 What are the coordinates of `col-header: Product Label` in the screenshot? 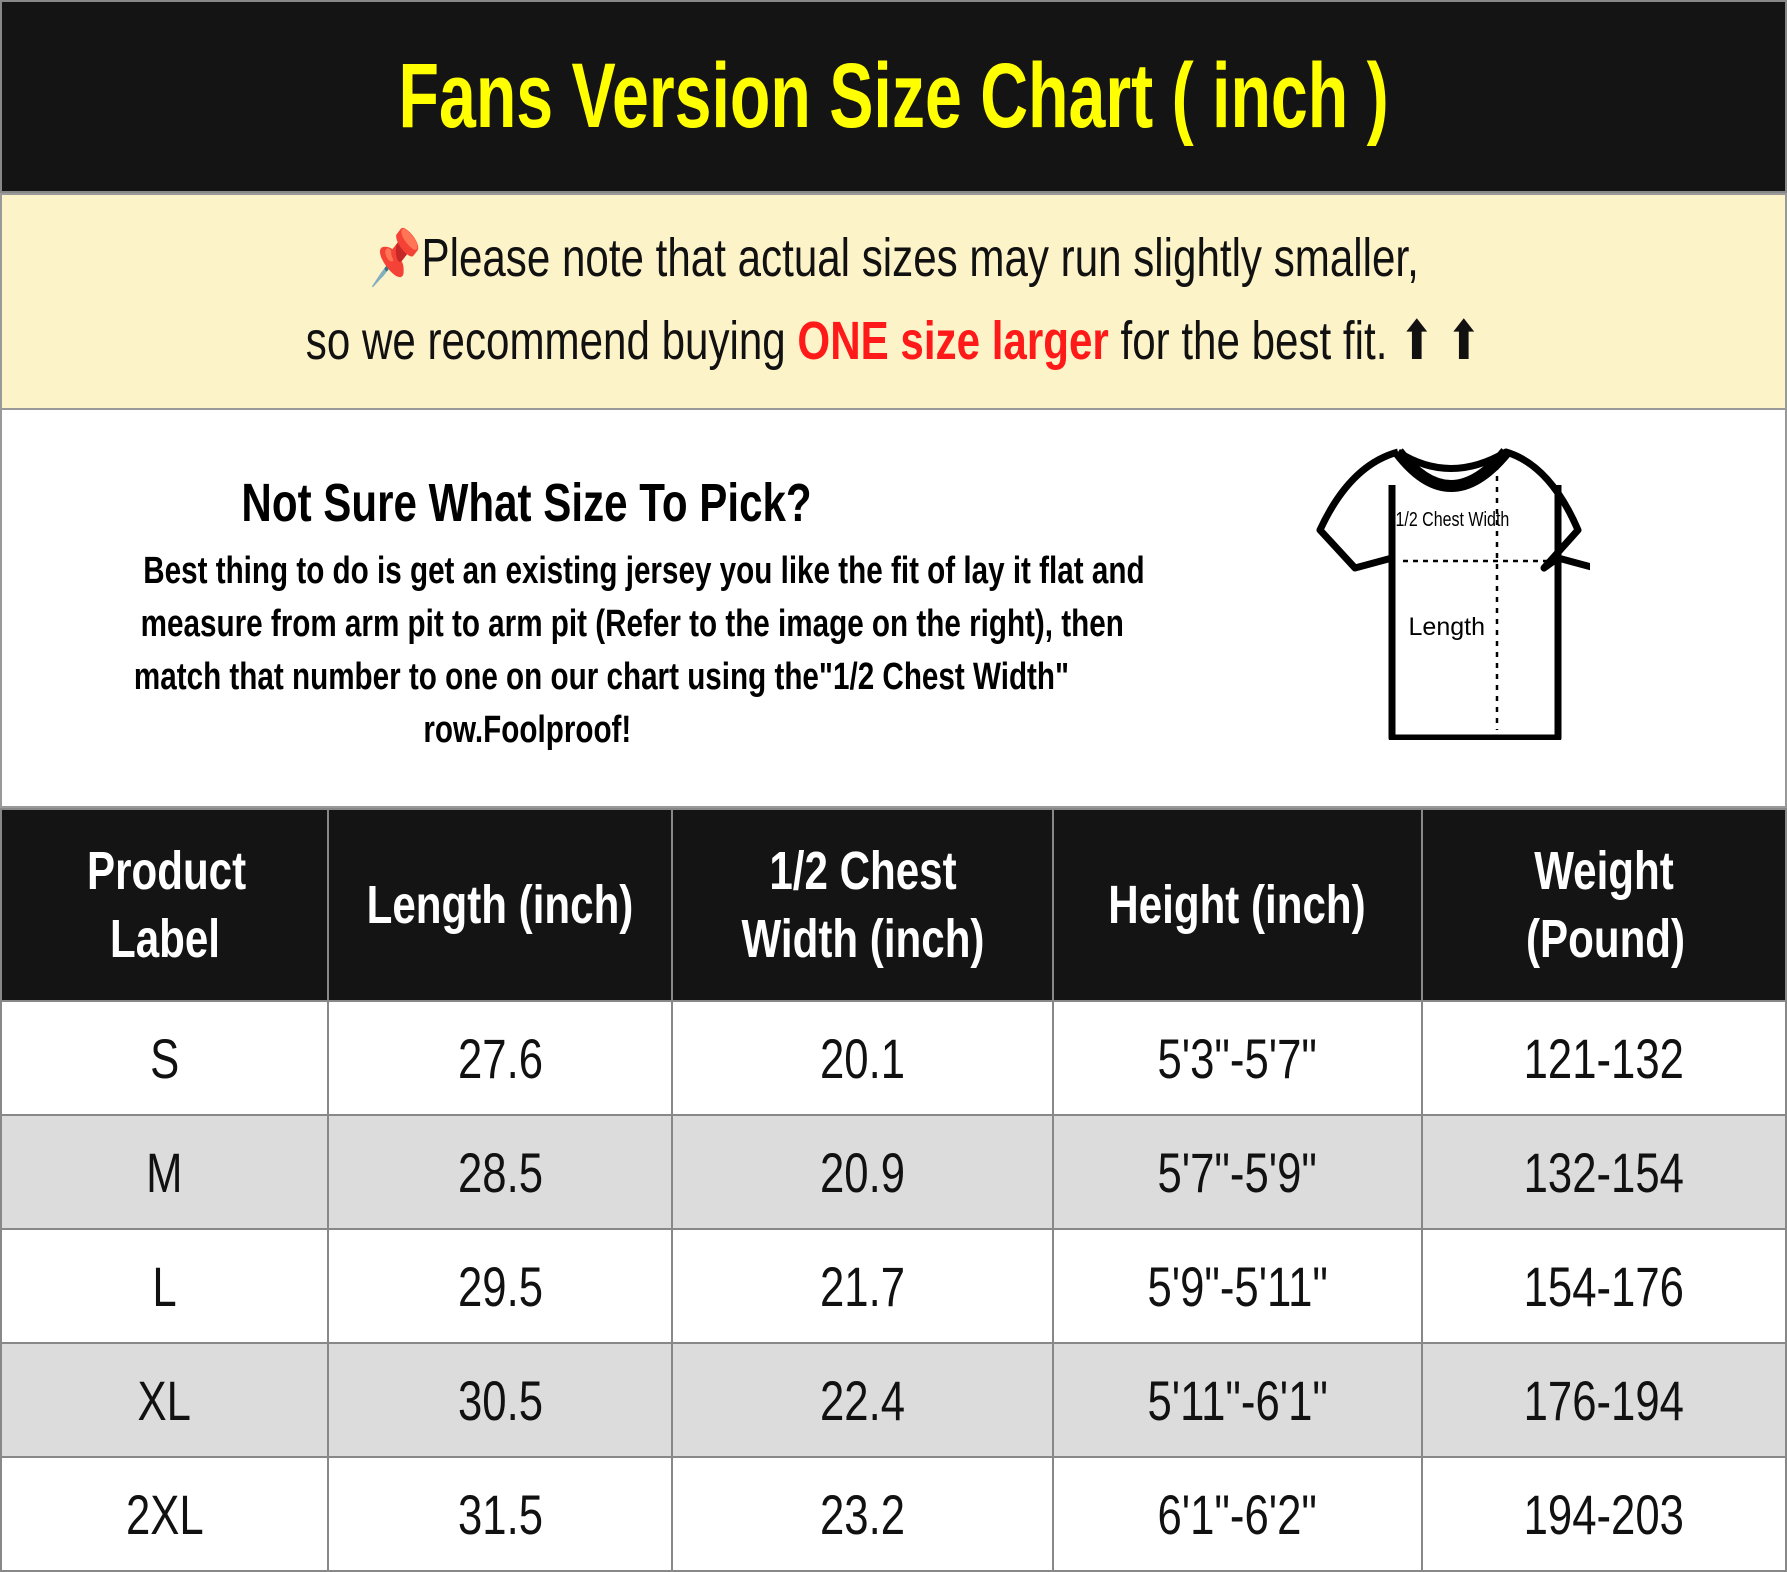 It's located at (165, 905).